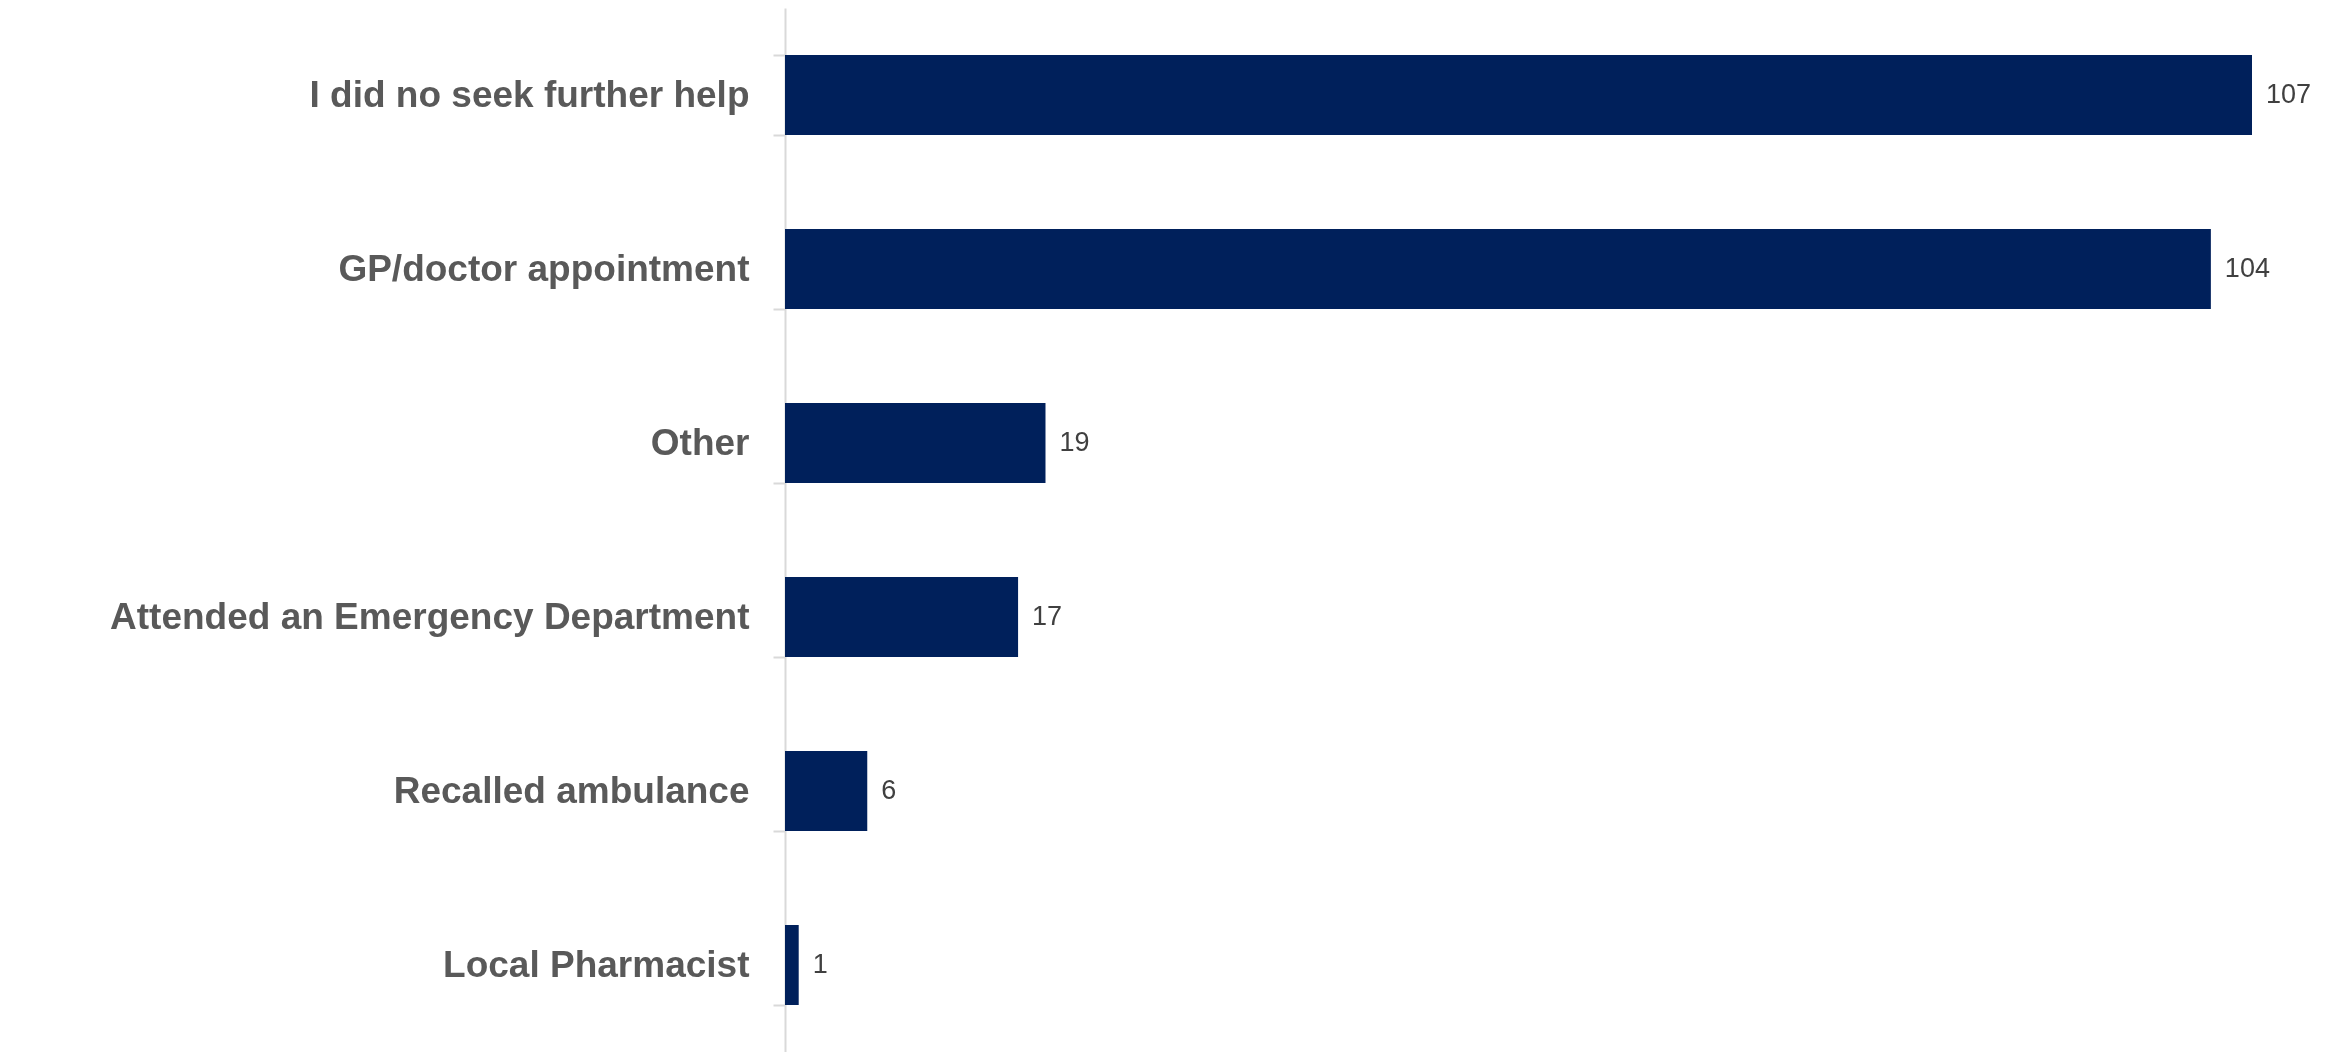  Describe the element at coordinates (430, 616) in the screenshot. I see `y-tick-label: Attended an Emergency Department` at that location.